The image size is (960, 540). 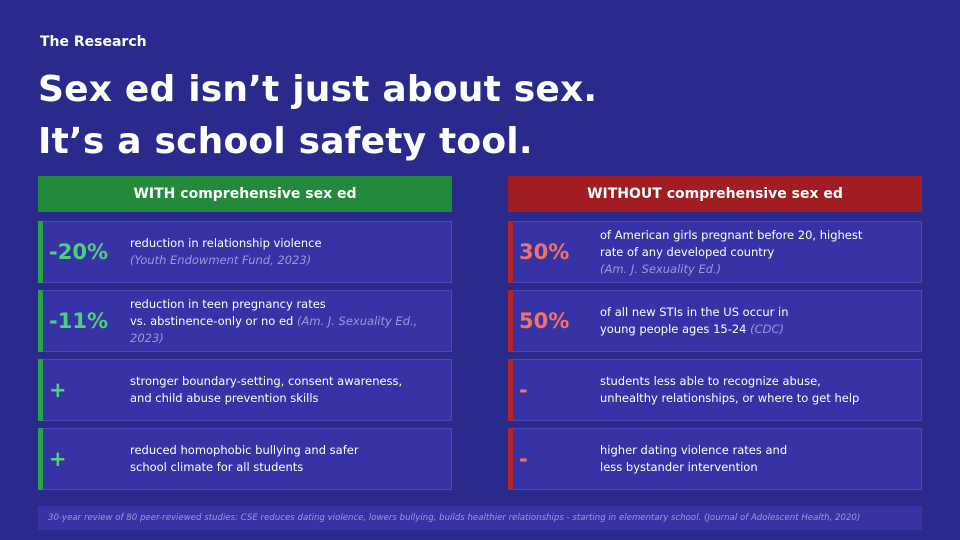 What do you see at coordinates (694, 450) in the screenshot?
I see `desc-line: higher dating violence rates and` at bounding box center [694, 450].